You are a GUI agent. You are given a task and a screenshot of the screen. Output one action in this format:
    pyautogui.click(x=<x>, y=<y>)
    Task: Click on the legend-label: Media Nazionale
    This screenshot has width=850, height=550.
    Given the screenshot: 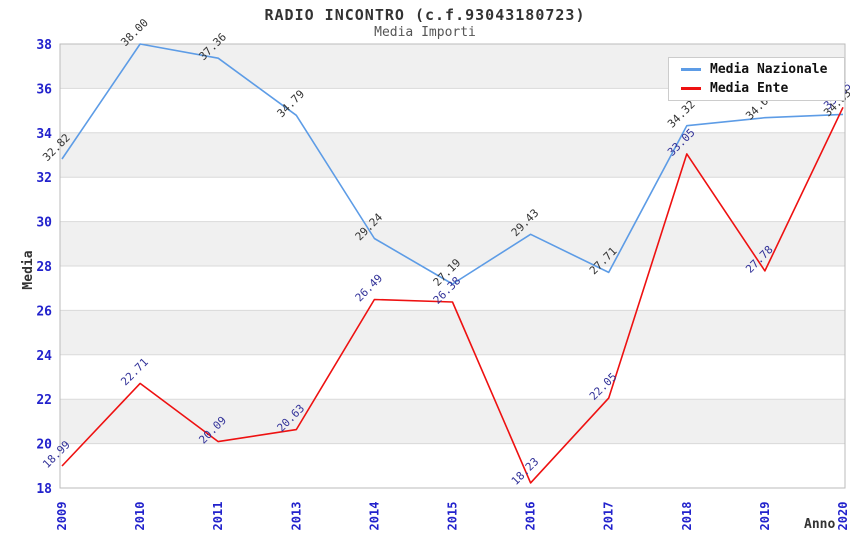 What is the action you would take?
    pyautogui.click(x=769, y=69)
    